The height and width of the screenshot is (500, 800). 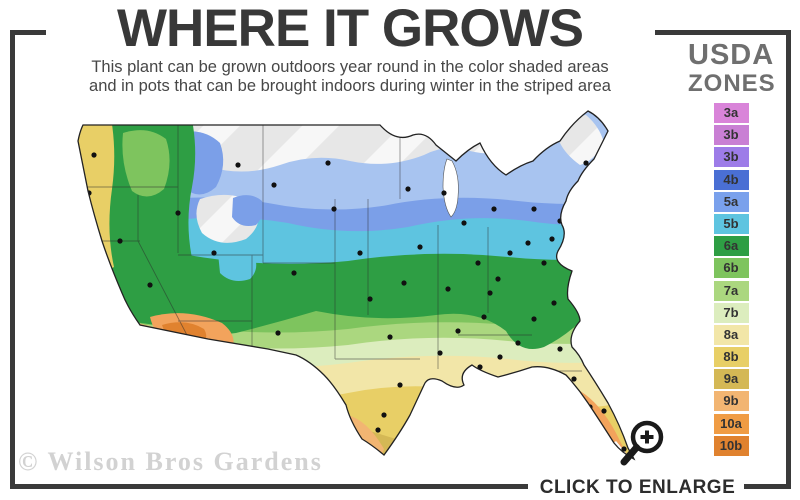 What do you see at coordinates (731, 423) in the screenshot?
I see `zone-swatch-10a: 10a` at bounding box center [731, 423].